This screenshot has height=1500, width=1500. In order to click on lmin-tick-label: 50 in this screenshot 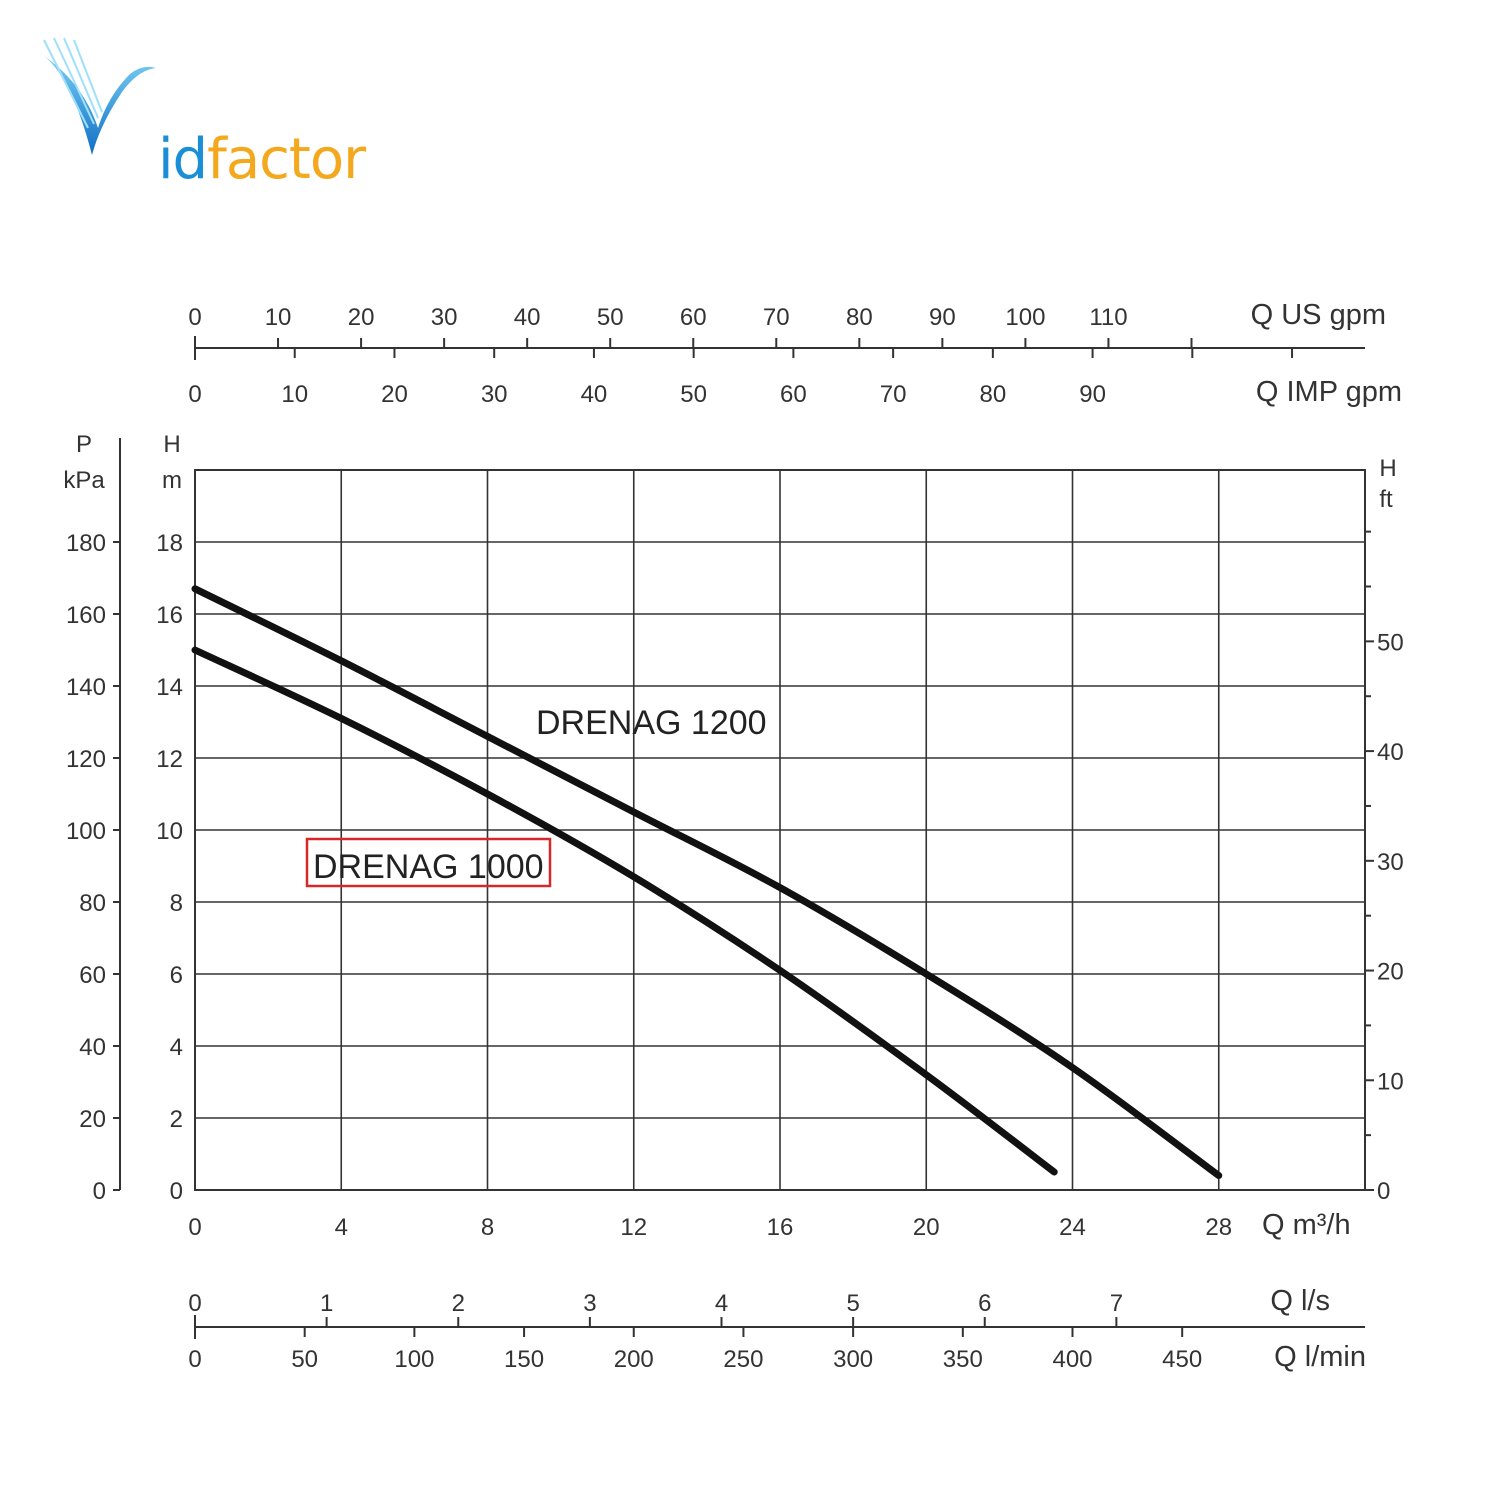, I will do `click(304, 1359)`.